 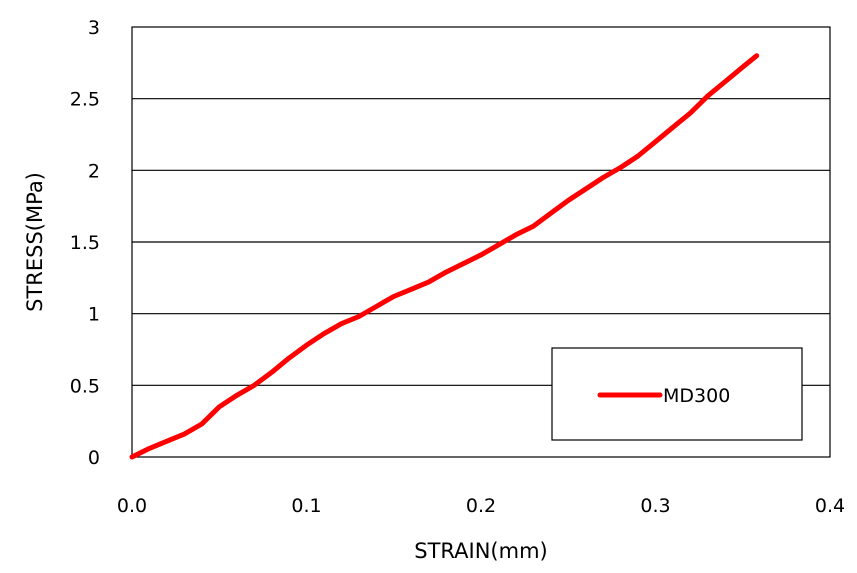 I want to click on legend-box, so click(x=677, y=394).